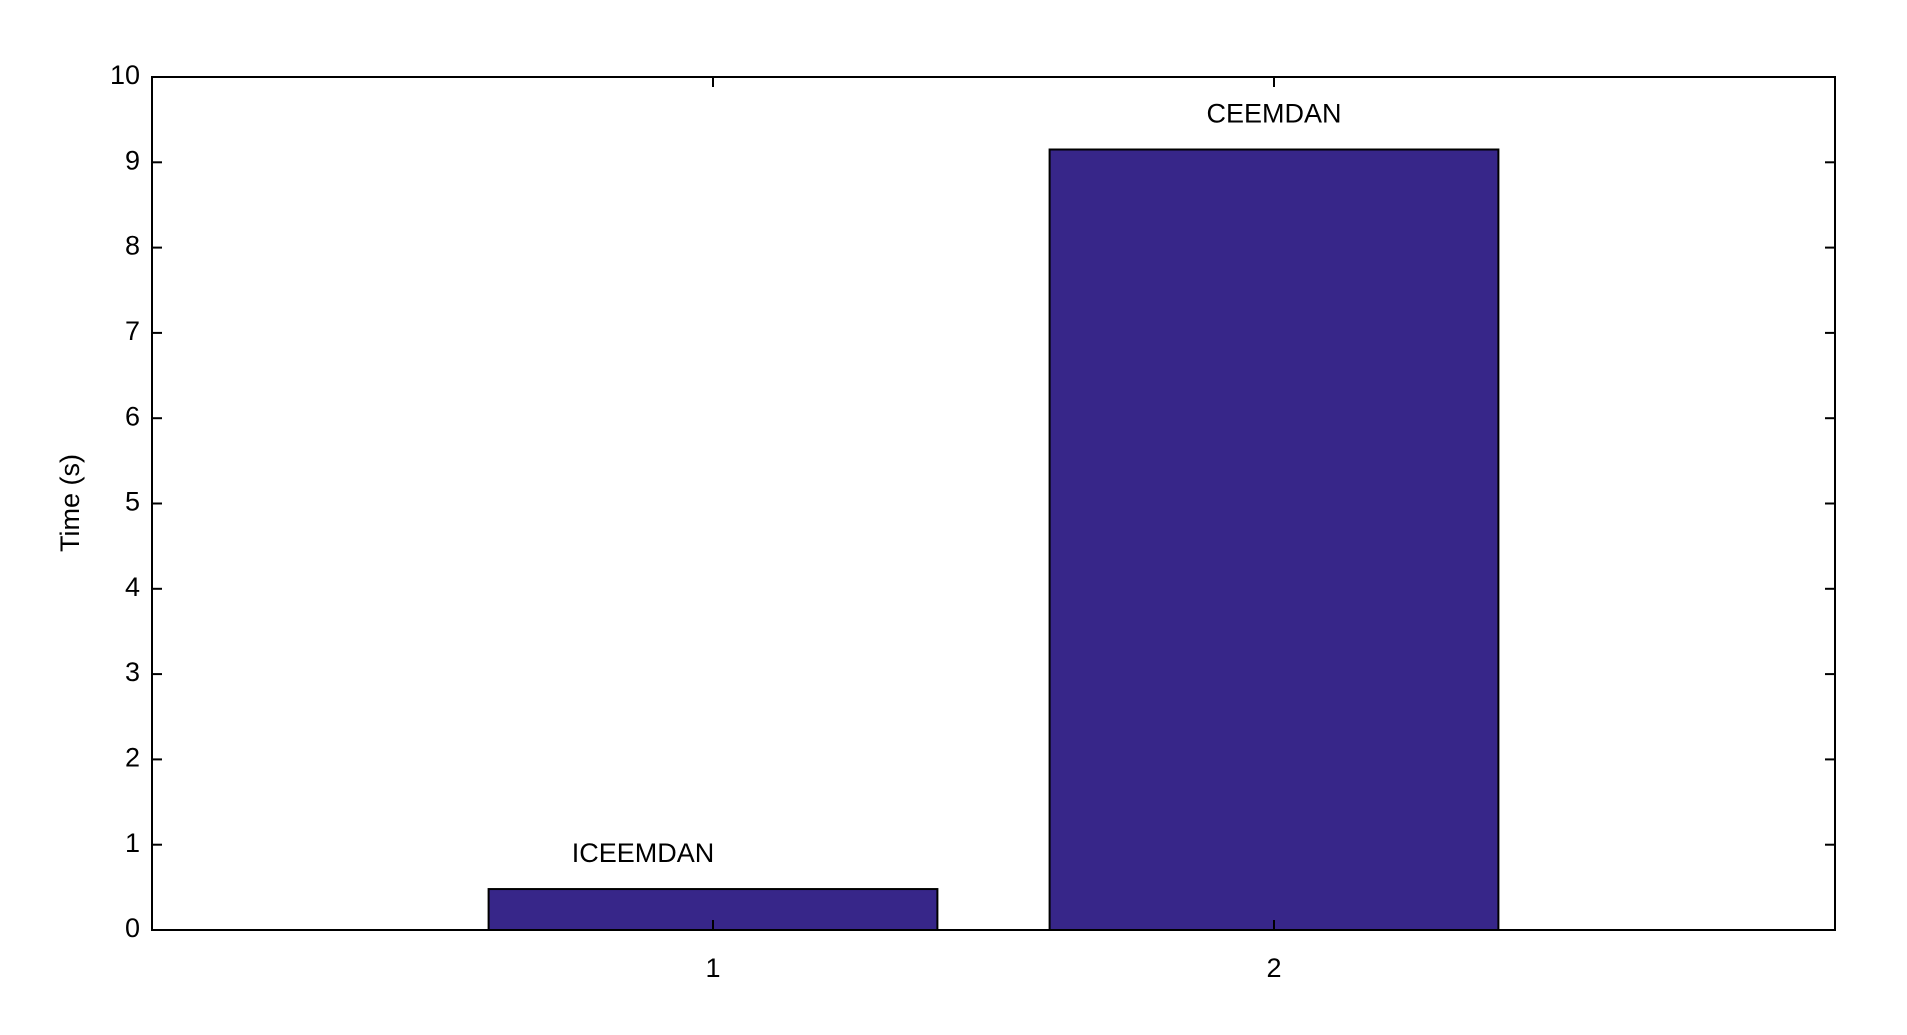  What do you see at coordinates (1273, 114) in the screenshot?
I see `bar-label: CEEMDAN` at bounding box center [1273, 114].